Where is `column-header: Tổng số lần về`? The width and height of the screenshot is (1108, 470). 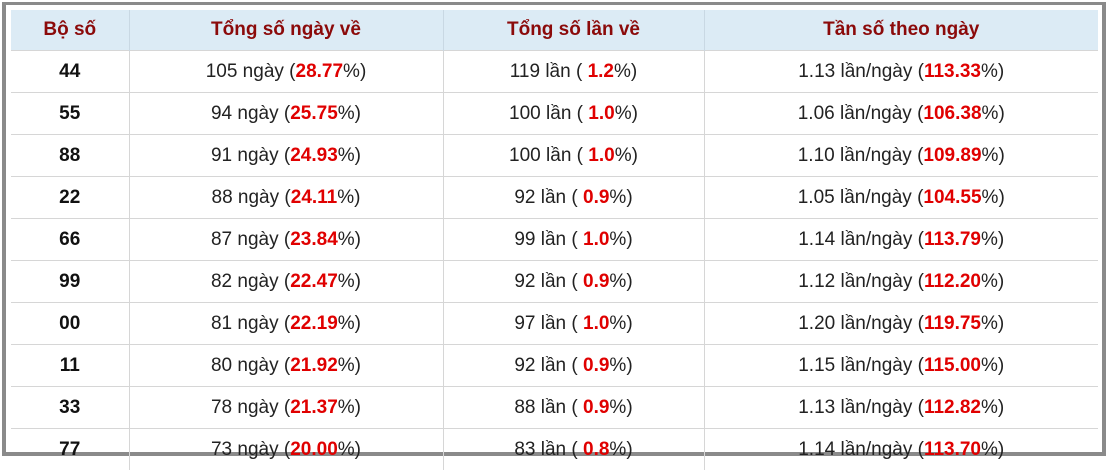 column-header: Tổng số lần về is located at coordinates (573, 30).